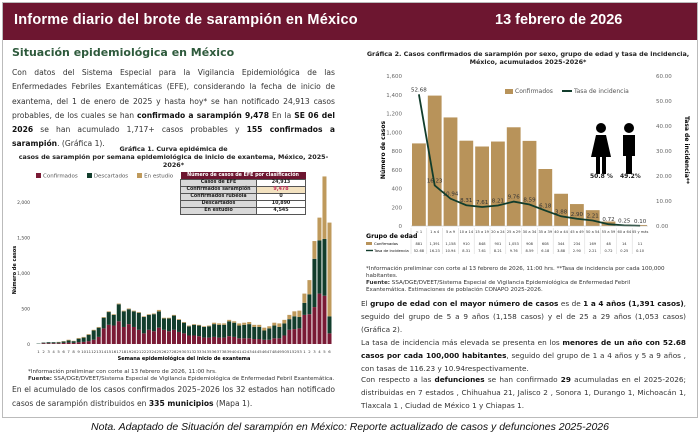 This screenshot has height=437, width=700. I want to click on age-group-label: 1 a 4, so click(435, 232).